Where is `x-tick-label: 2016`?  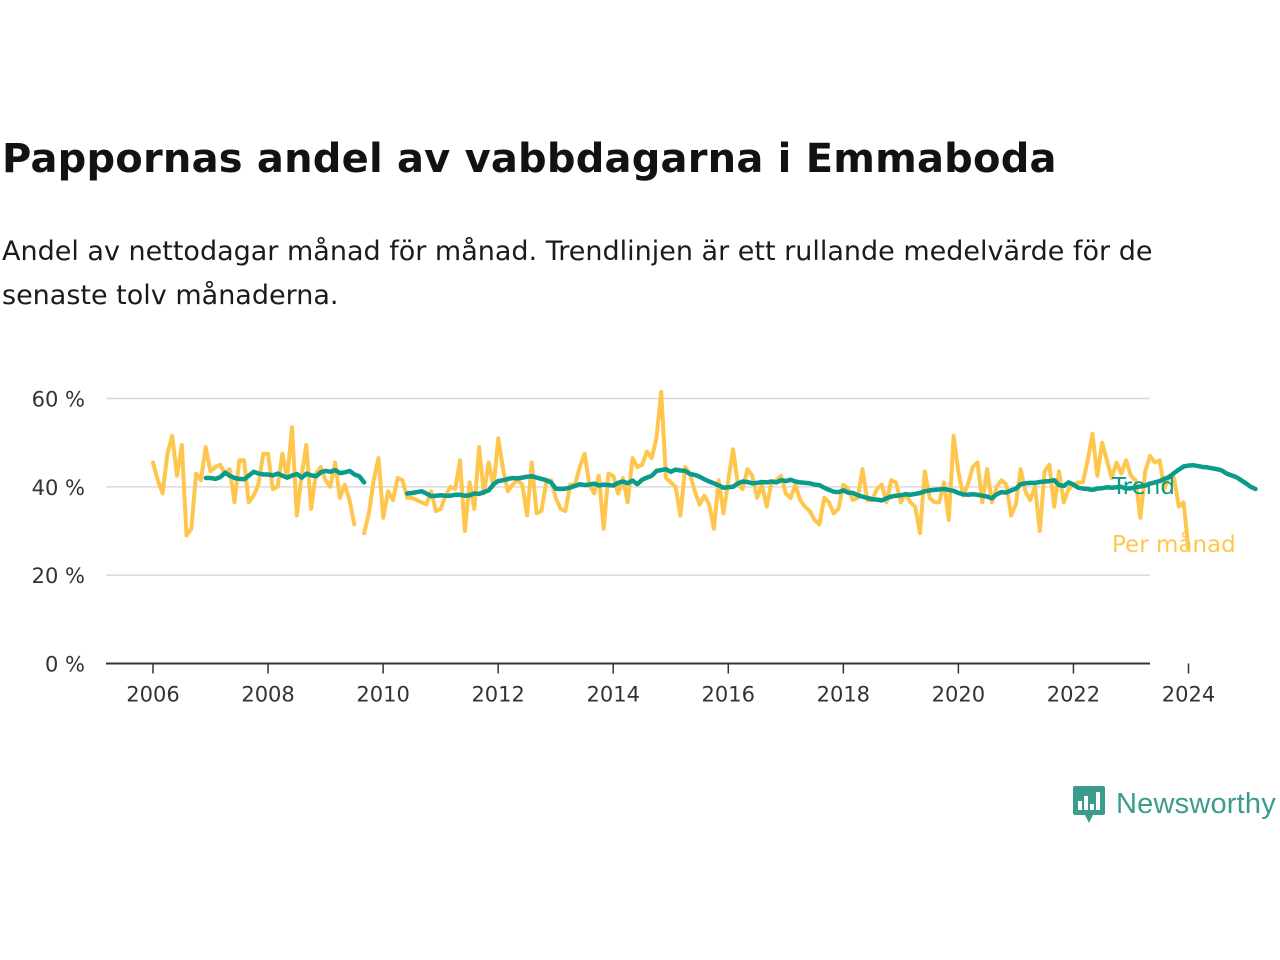 x-tick-label: 2016 is located at coordinates (728, 695).